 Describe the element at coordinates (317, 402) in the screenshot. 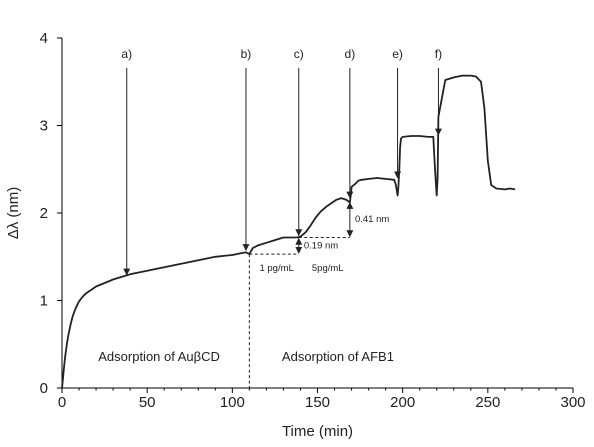

I see `x-tick-label: 150` at that location.